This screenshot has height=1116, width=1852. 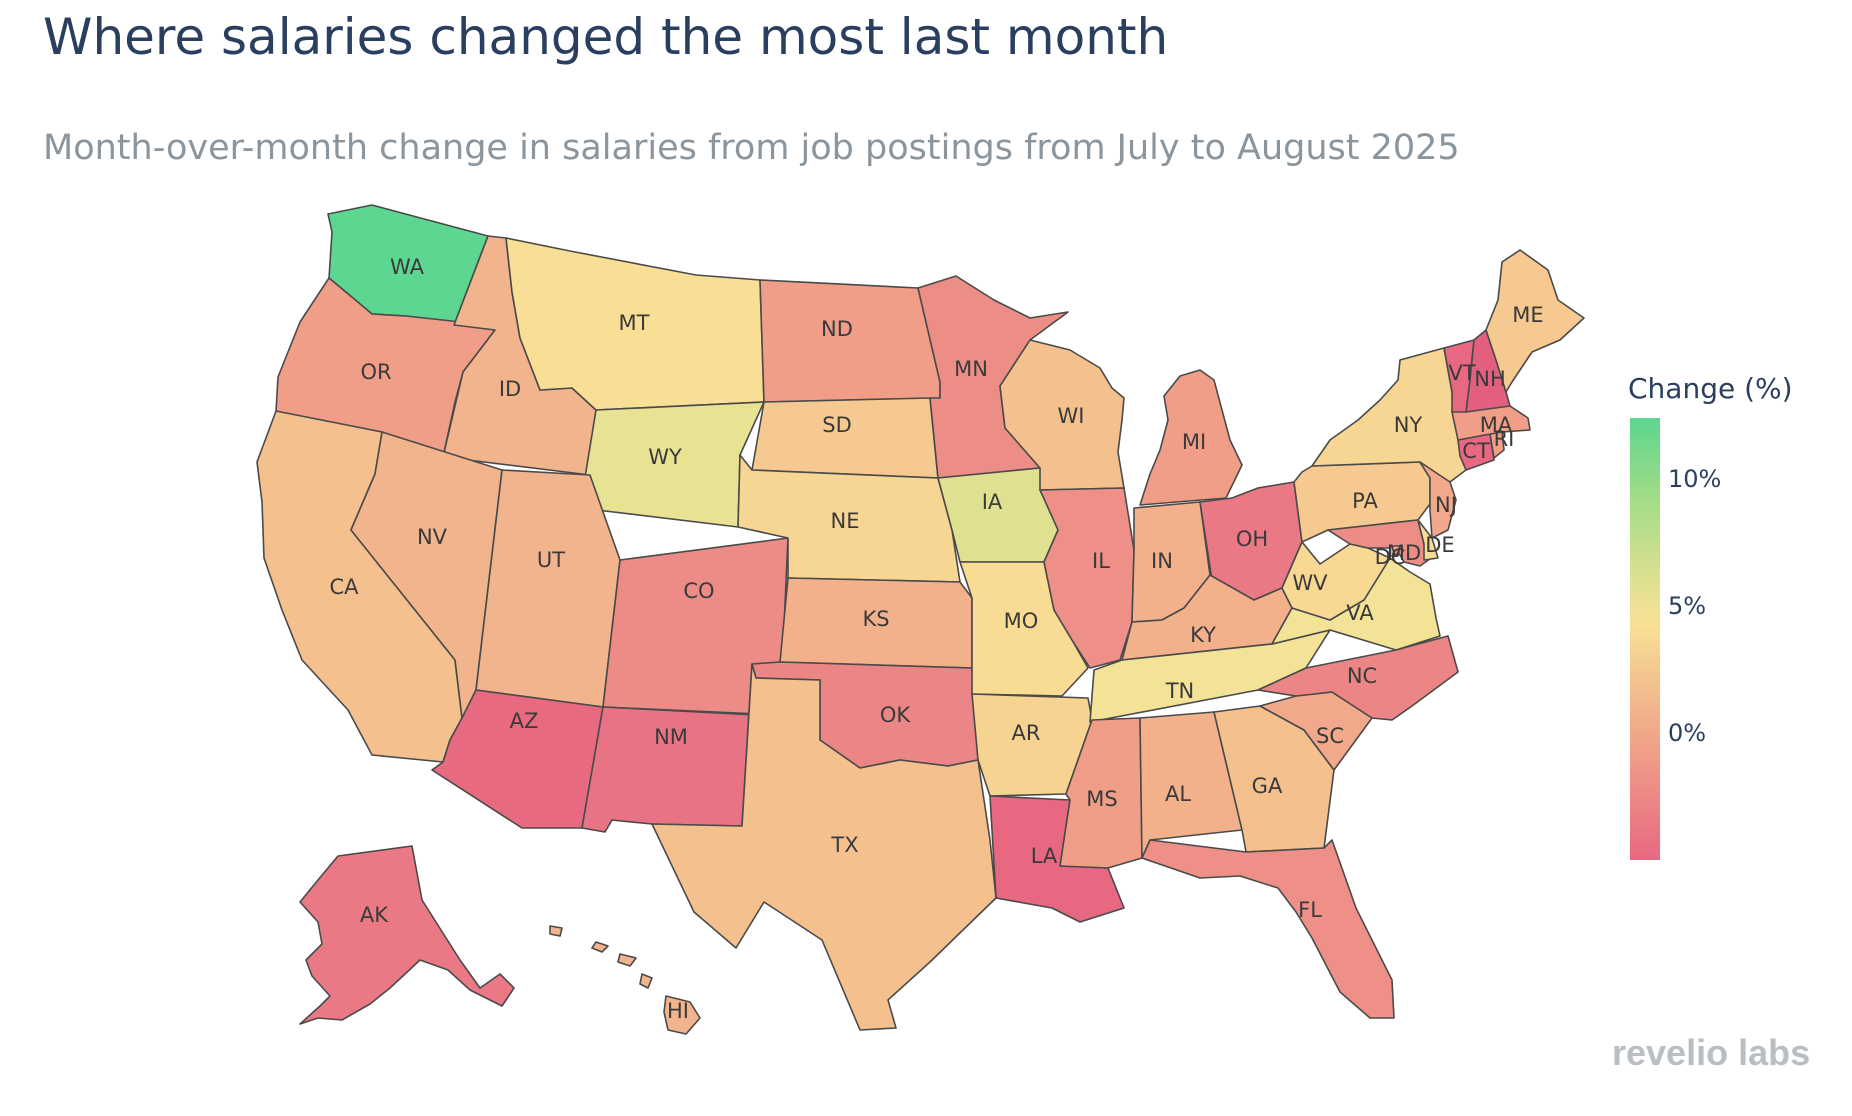 What do you see at coordinates (1710, 388) in the screenshot?
I see `legend-title: Change (%)` at bounding box center [1710, 388].